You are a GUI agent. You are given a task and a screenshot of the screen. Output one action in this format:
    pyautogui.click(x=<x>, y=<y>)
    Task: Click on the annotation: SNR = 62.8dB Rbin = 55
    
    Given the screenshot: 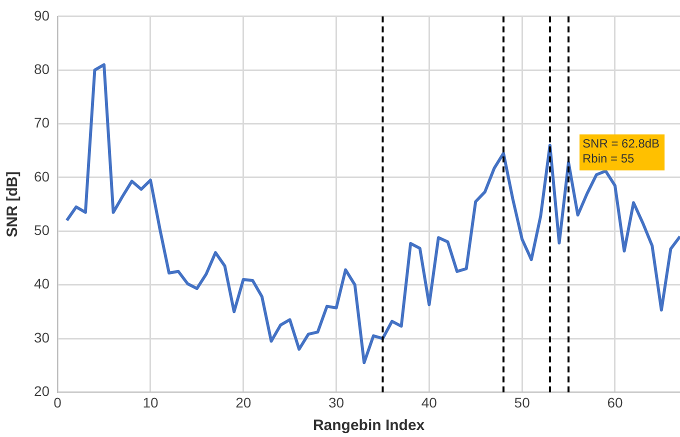 What is the action you would take?
    pyautogui.click(x=621, y=151)
    